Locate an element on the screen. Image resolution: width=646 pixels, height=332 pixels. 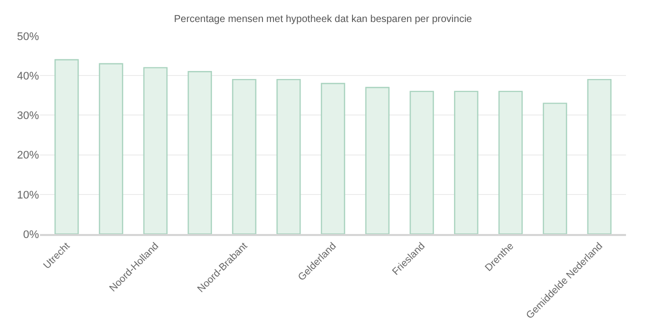
y-tick-label: 10% is located at coordinates (28, 195).